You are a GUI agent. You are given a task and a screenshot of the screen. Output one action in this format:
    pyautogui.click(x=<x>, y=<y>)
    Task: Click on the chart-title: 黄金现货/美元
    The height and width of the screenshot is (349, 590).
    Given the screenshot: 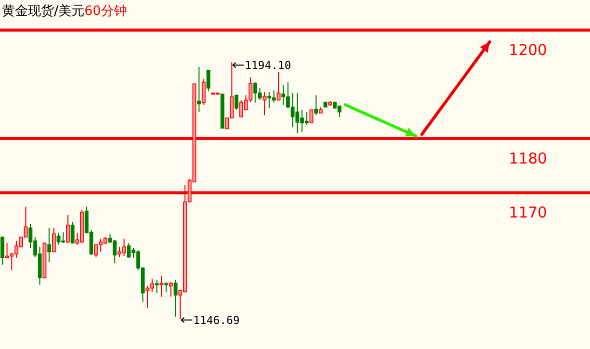 What is the action you would take?
    pyautogui.click(x=43, y=11)
    